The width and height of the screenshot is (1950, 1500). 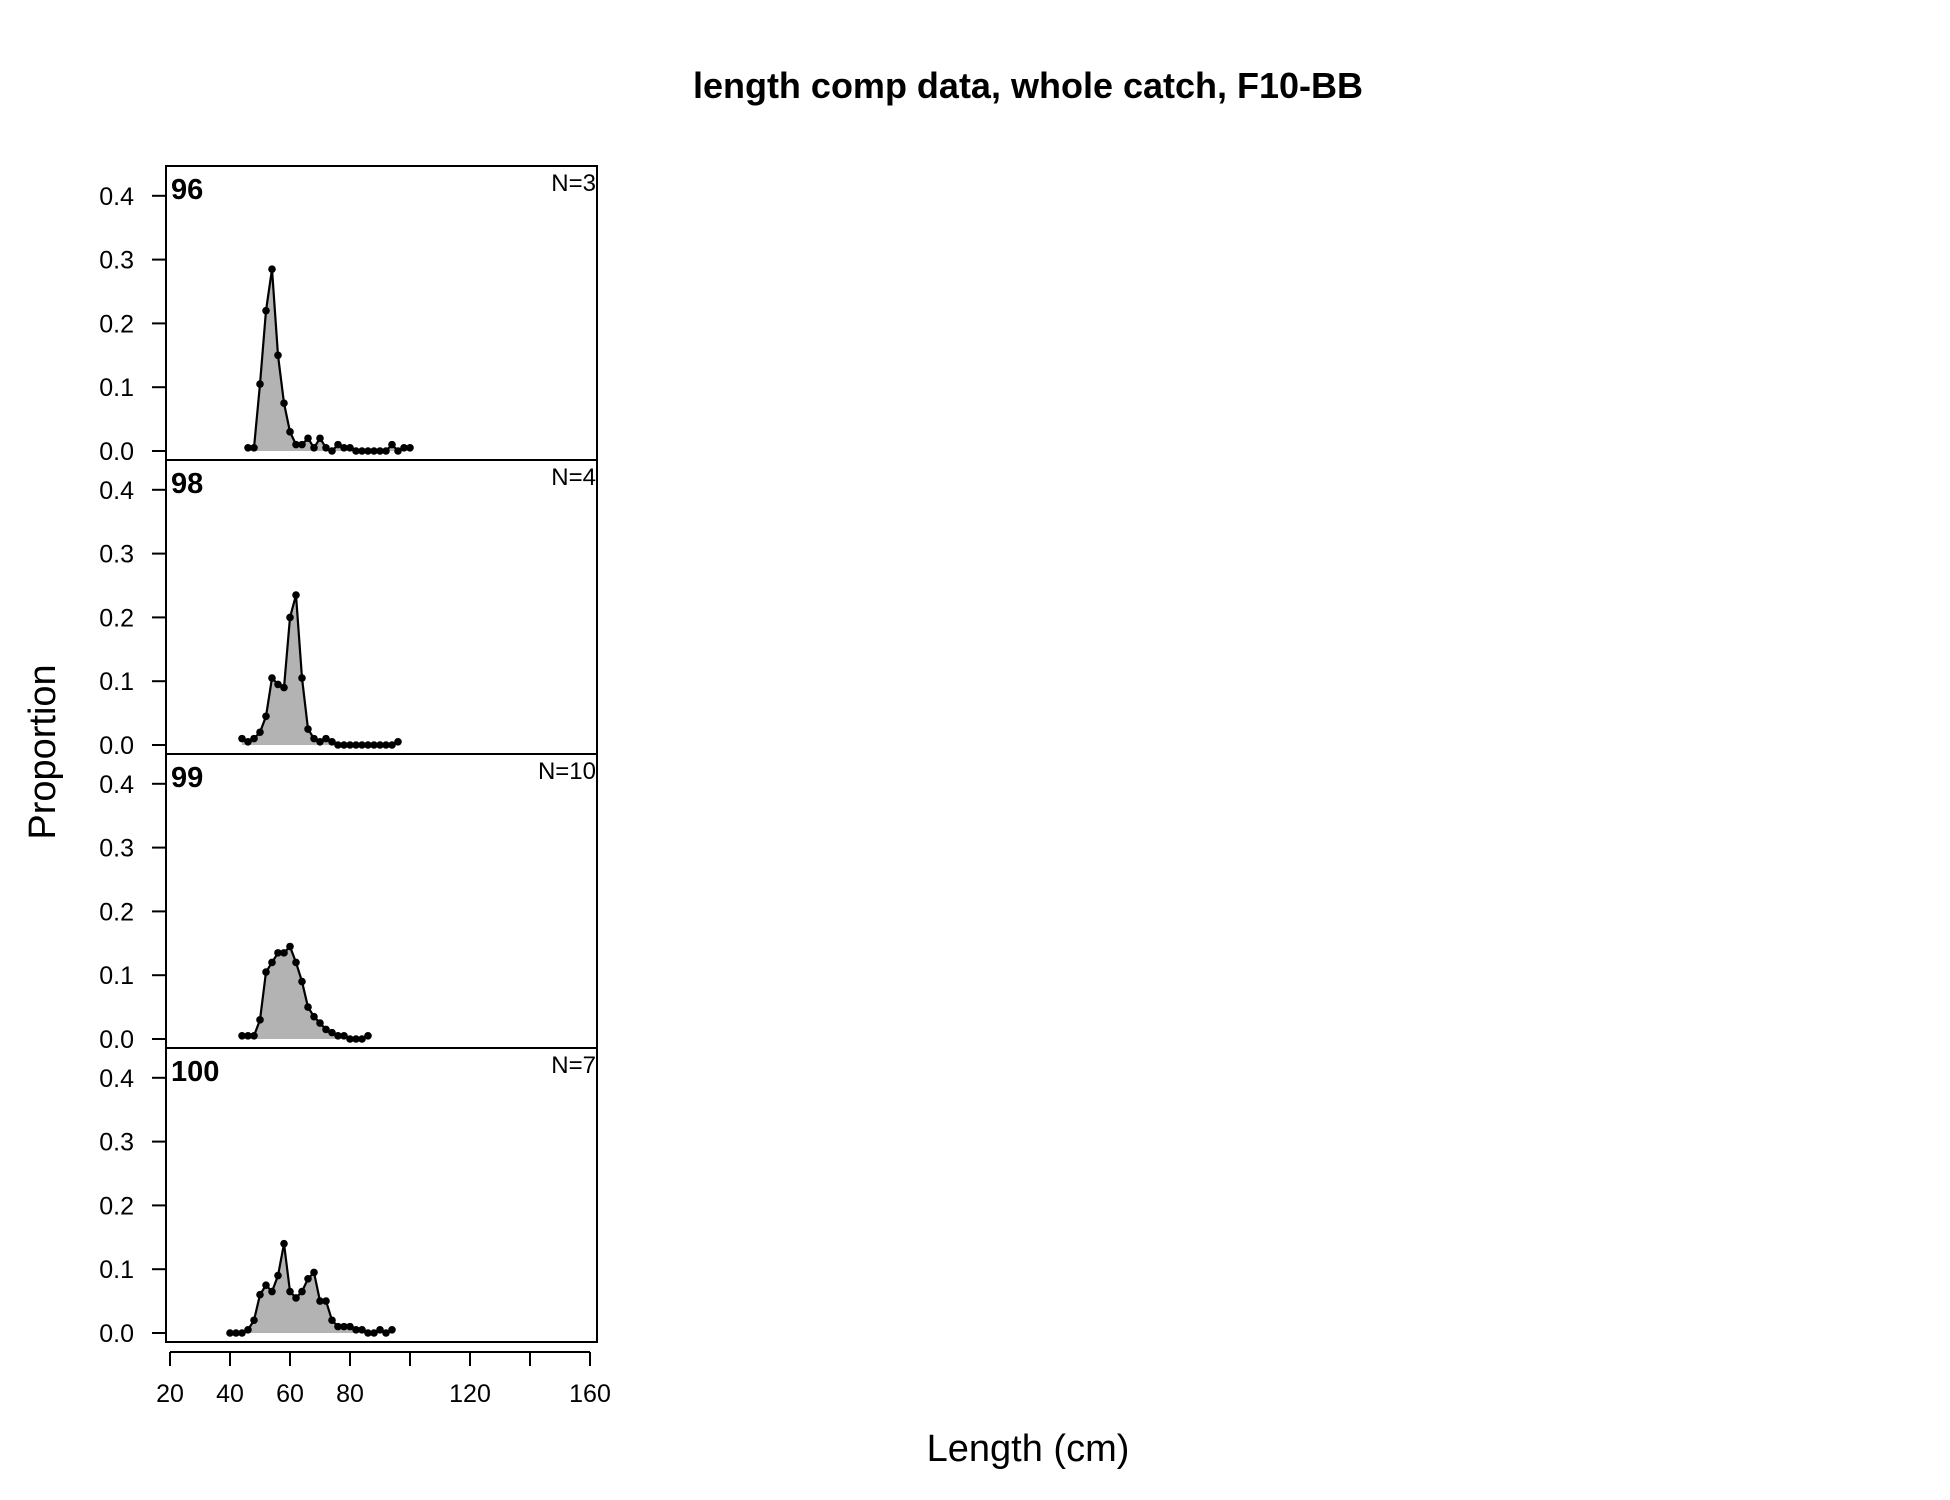 What do you see at coordinates (187, 778) in the screenshot?
I see `panel-label: 99` at bounding box center [187, 778].